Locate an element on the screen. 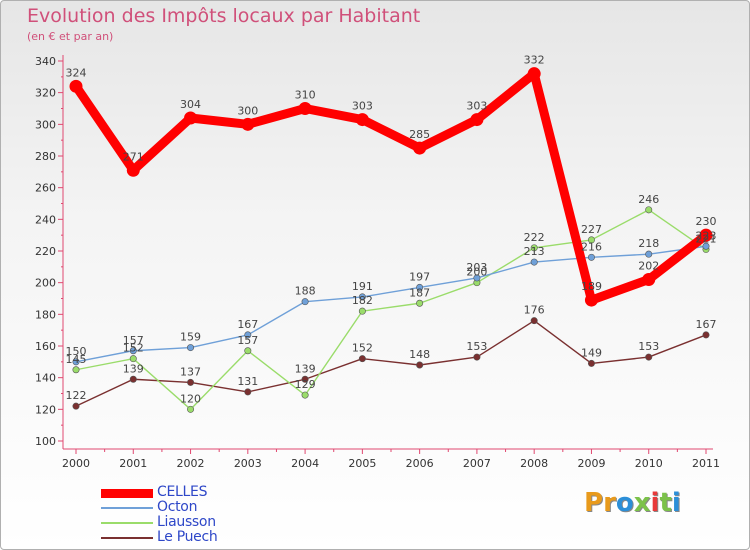 The image size is (750, 550). legend-item-liausson: Liausson is located at coordinates (201, 522).